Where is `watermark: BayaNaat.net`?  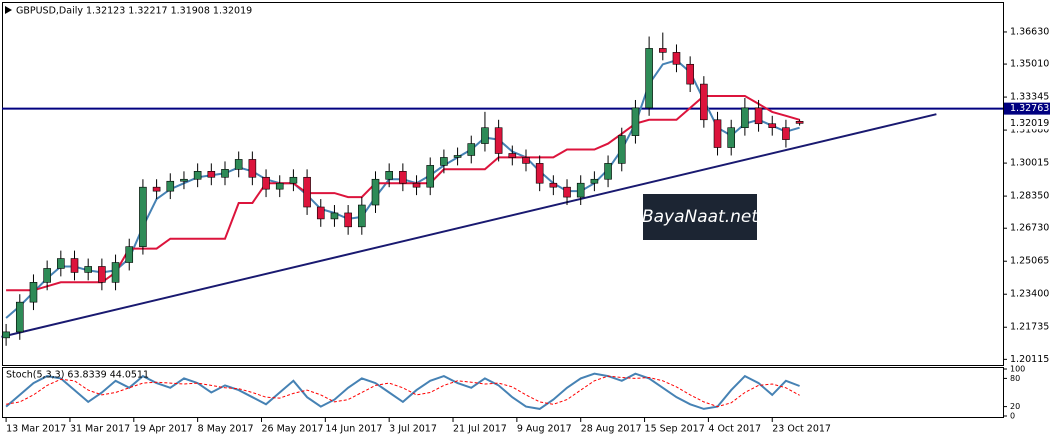
watermark: BayaNaat.net is located at coordinates (700, 217).